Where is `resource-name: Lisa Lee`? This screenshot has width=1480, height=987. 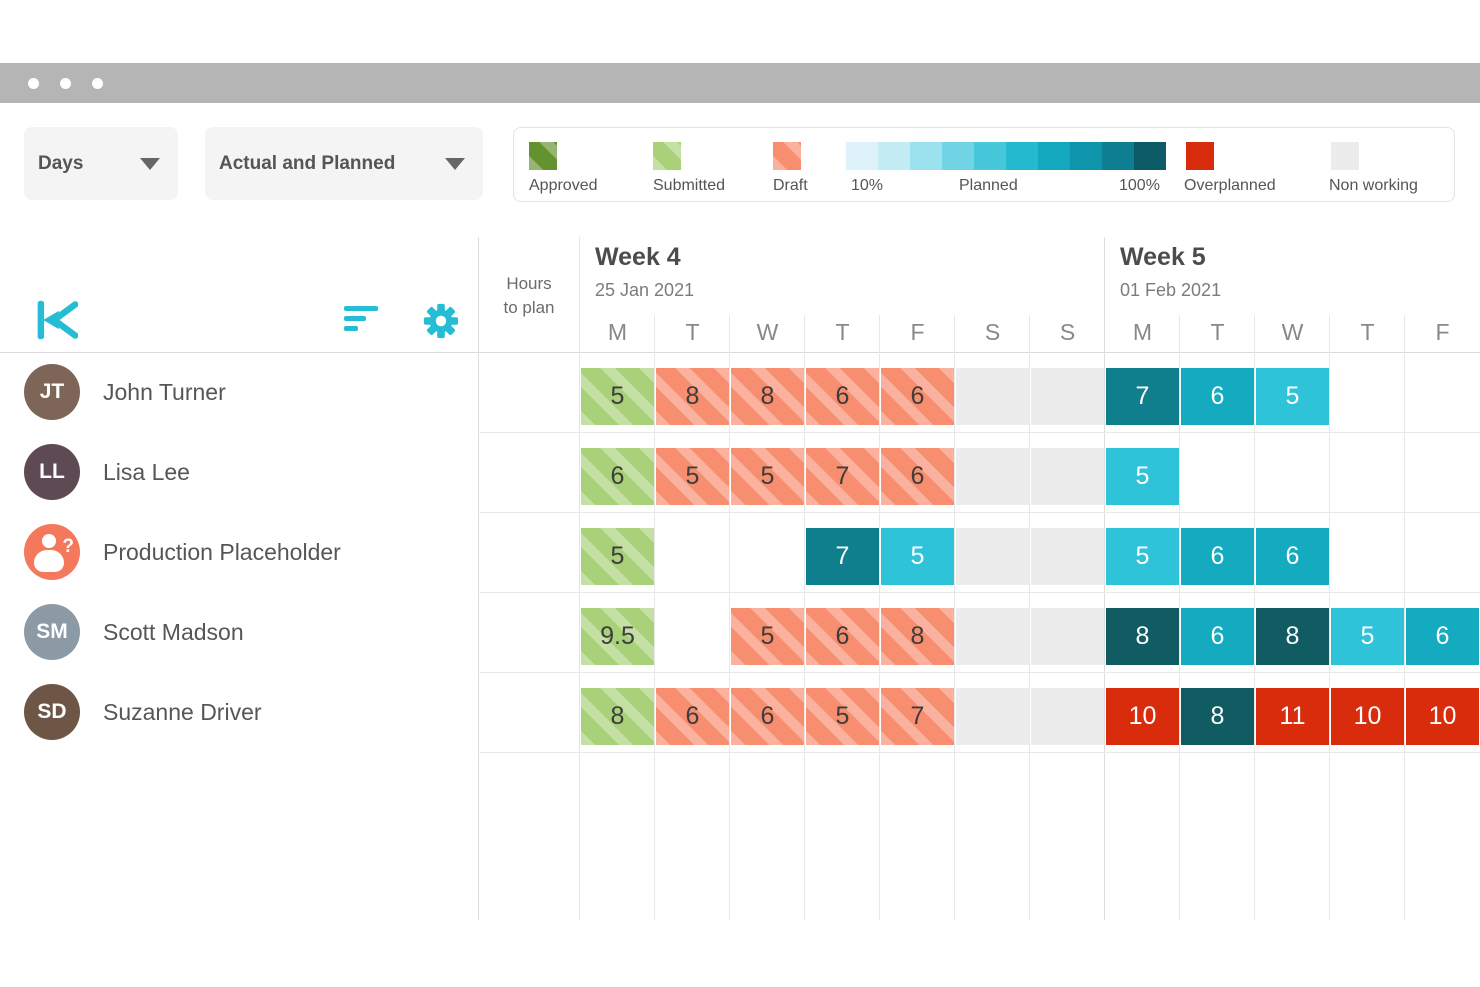
resource-name: Lisa Lee is located at coordinates (146, 472).